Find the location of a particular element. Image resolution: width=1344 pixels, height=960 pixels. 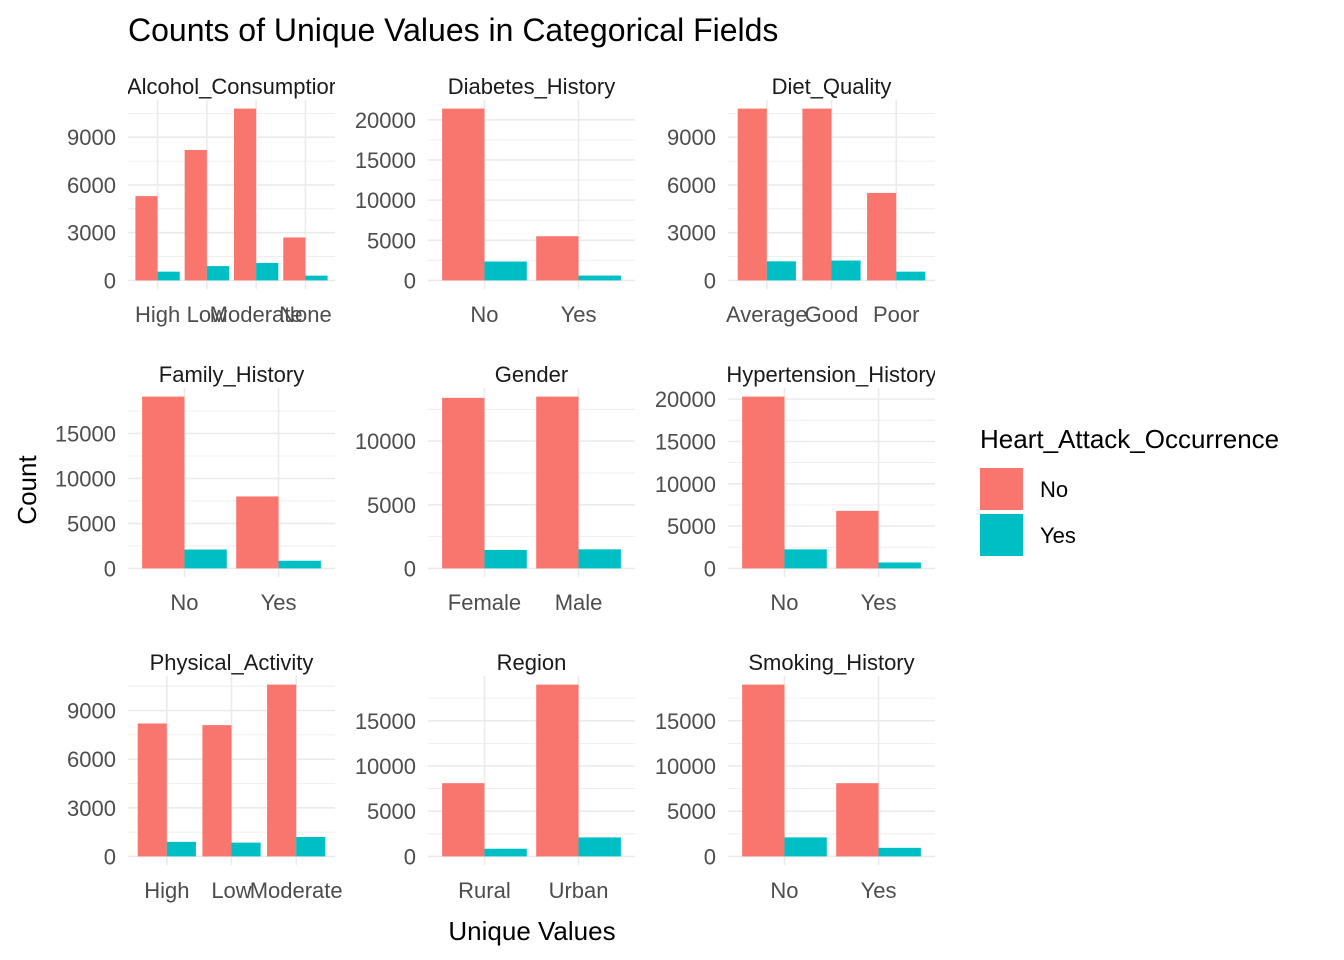

legend: Heart_Attack_Occurrence No Yes is located at coordinates (1129, 490).